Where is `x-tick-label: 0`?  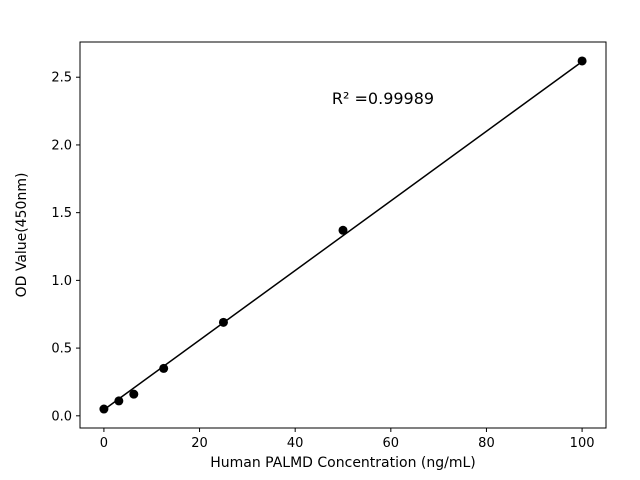 x-tick-label: 0 is located at coordinates (104, 443).